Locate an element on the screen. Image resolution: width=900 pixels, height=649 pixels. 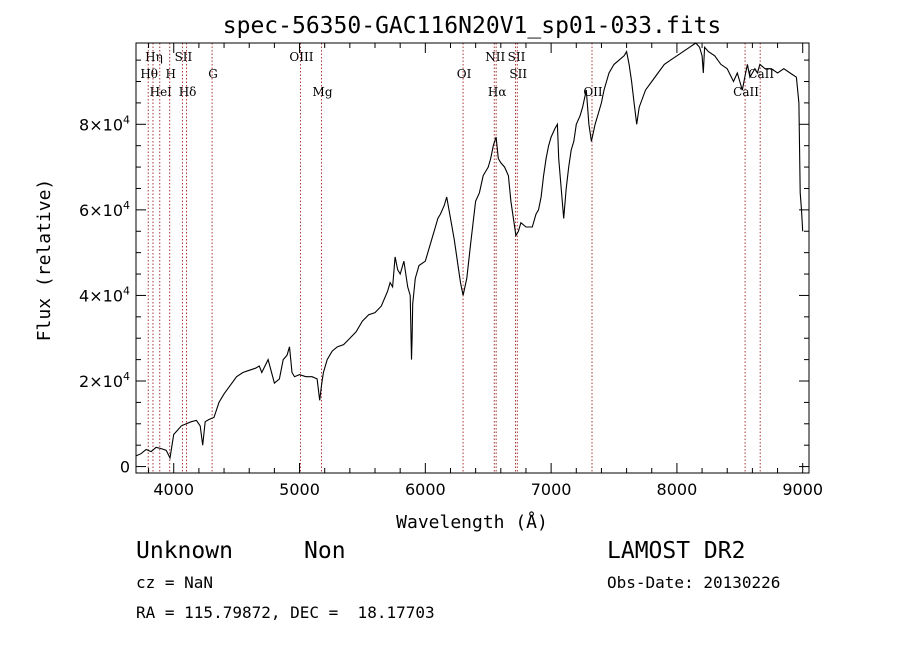
line-marker-label: Mg is located at coordinates (323, 92).